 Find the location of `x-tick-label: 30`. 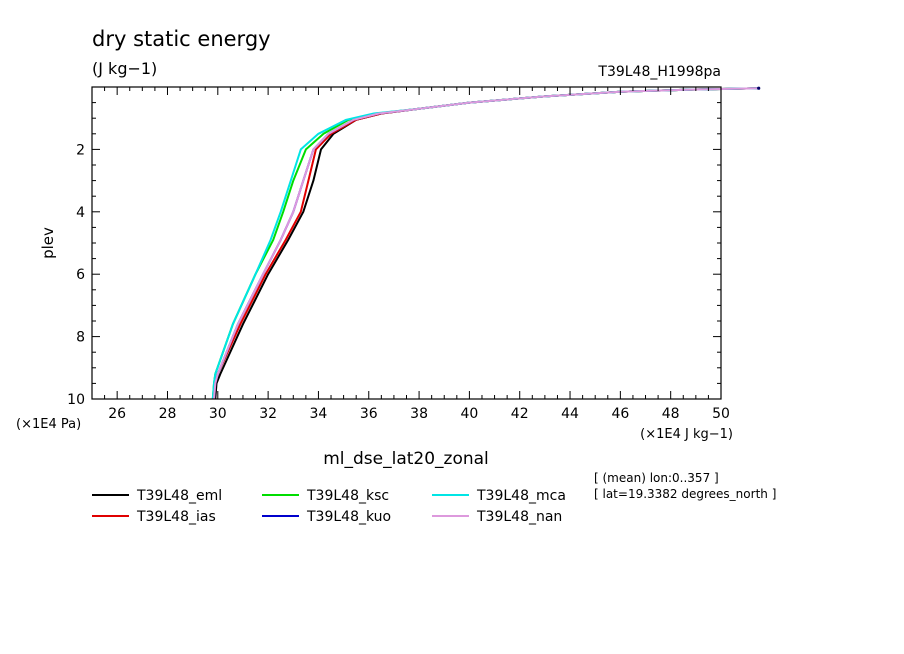

x-tick-label: 30 is located at coordinates (218, 414).